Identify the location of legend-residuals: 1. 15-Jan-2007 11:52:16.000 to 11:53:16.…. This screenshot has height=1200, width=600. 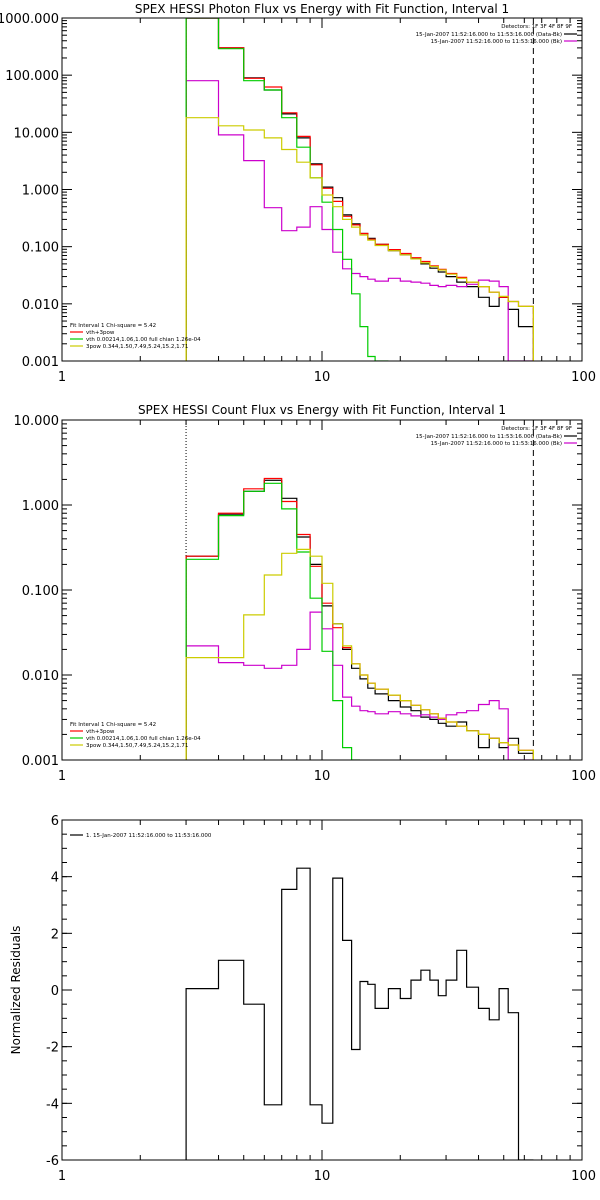
(141, 836).